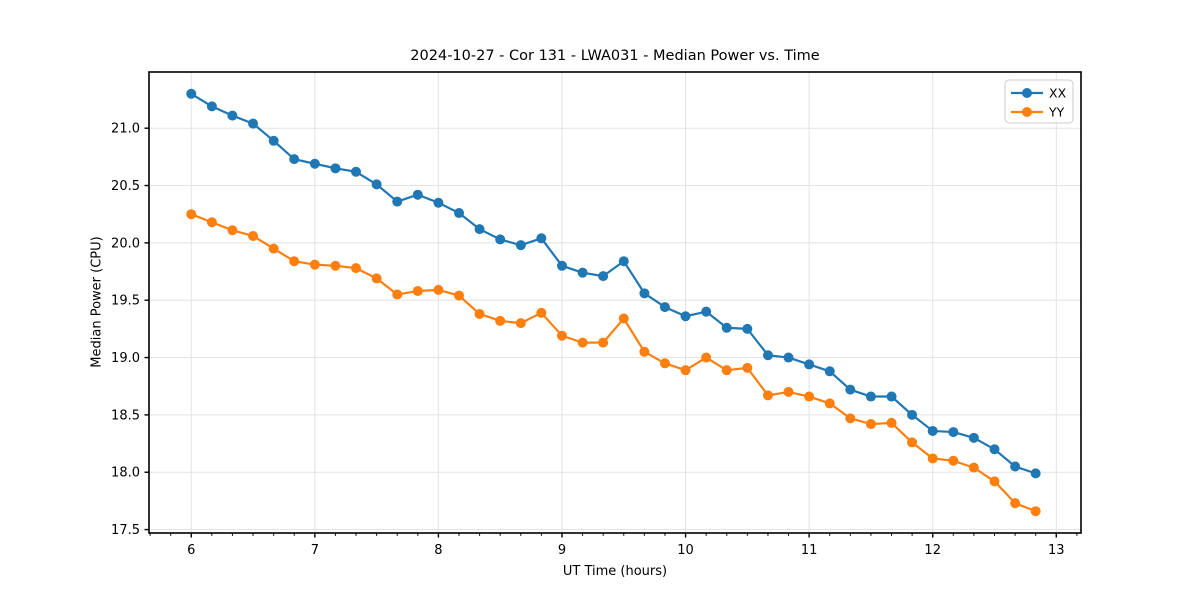  I want to click on x-tick-label: 10, so click(685, 550).